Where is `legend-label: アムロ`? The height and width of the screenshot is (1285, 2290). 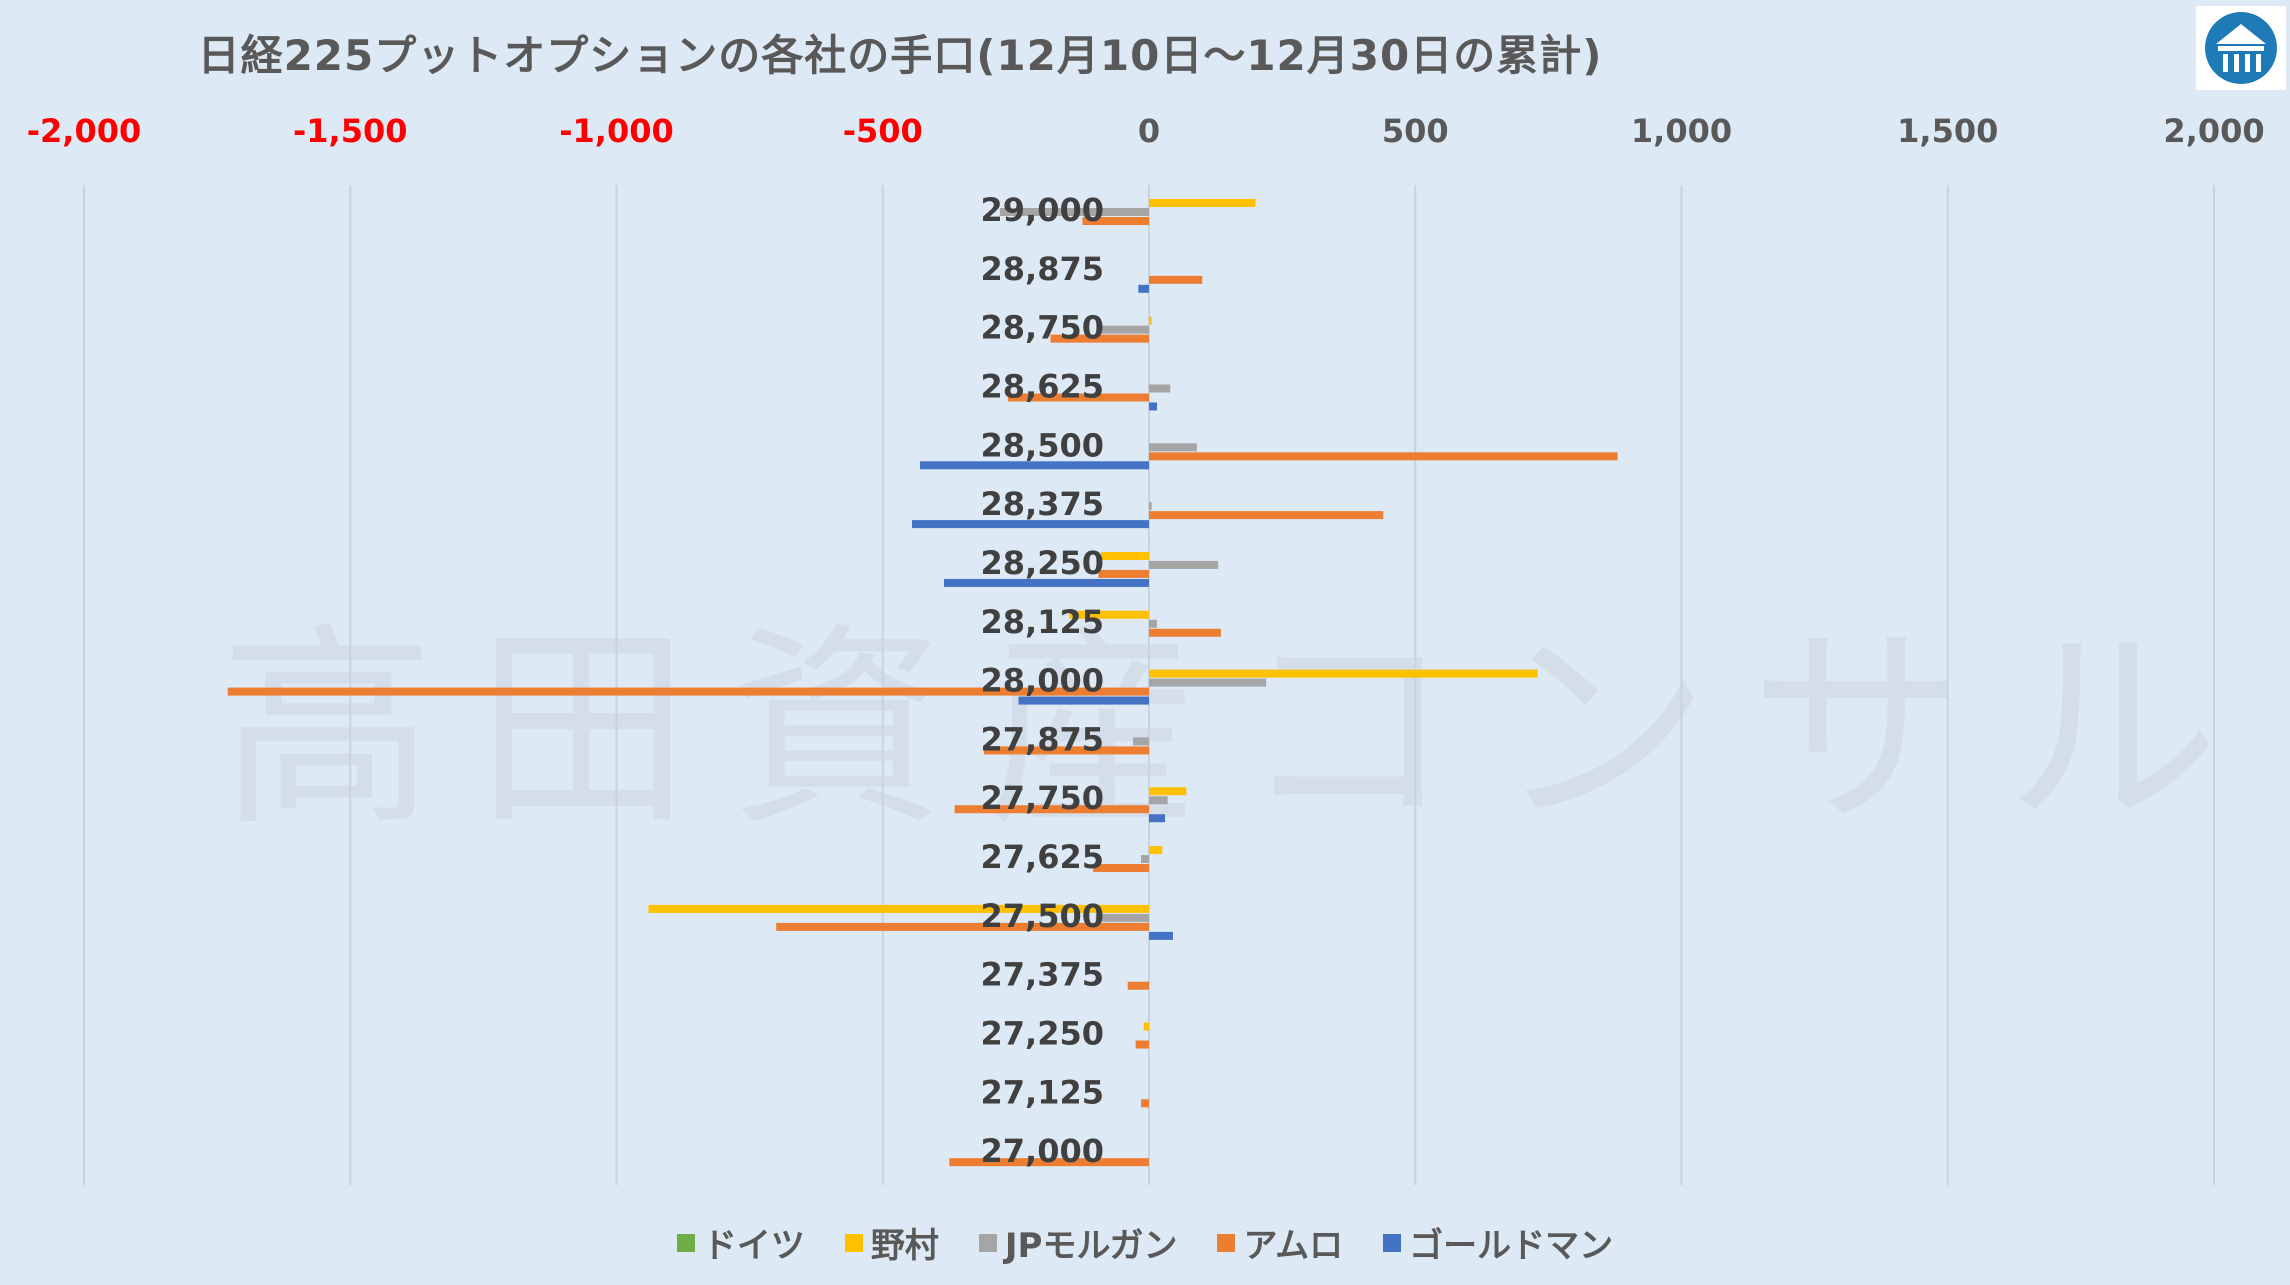
legend-label: アムロ is located at coordinates (1293, 1246).